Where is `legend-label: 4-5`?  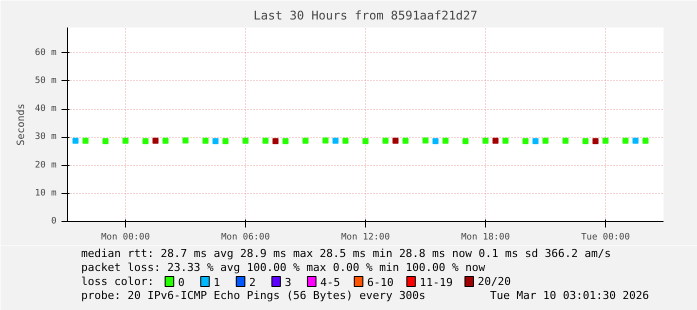 legend-label: 4-5 is located at coordinates (330, 282).